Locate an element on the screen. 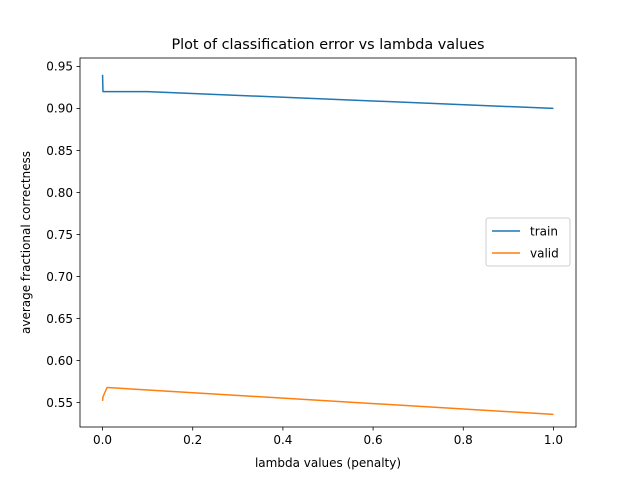  x-tick-label: 0.0 is located at coordinates (102, 440).